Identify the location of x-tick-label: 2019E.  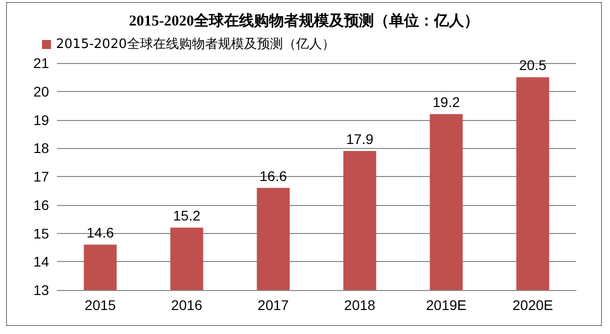
(446, 305).